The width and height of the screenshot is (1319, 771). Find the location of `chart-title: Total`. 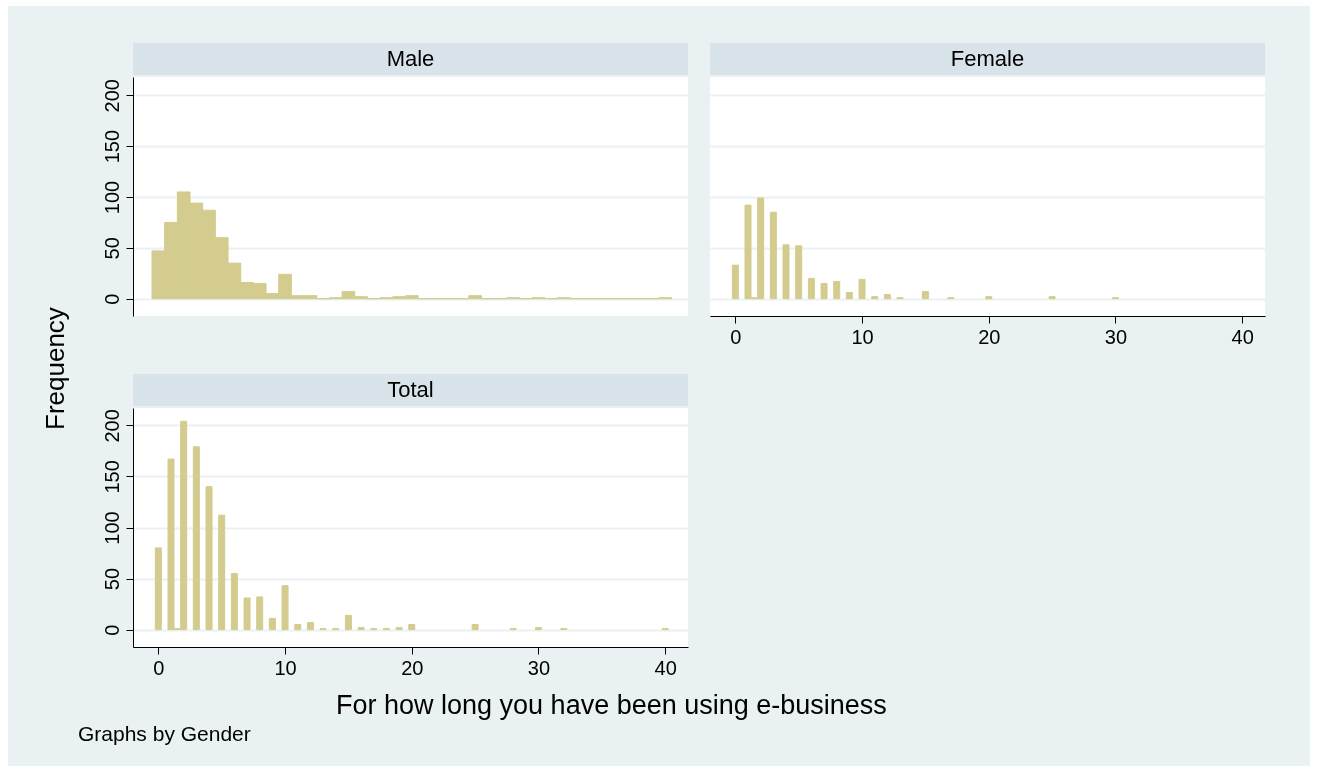

chart-title: Total is located at coordinates (410, 390).